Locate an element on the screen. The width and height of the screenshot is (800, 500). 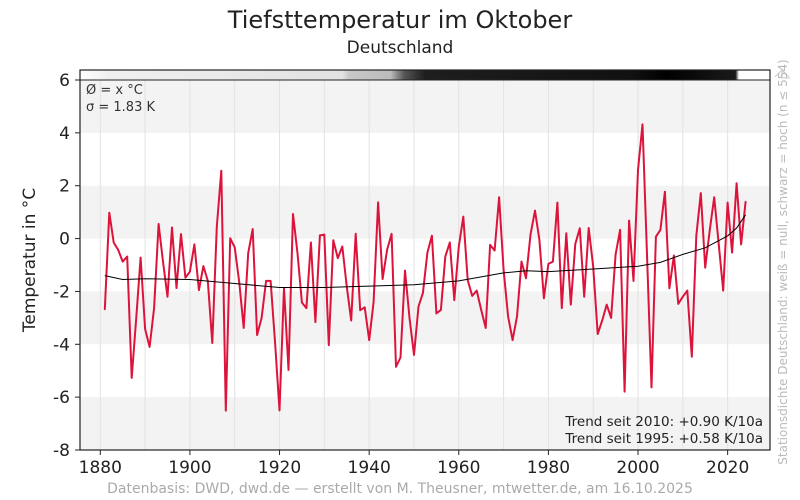
station-density-bar is located at coordinates (425, 75).